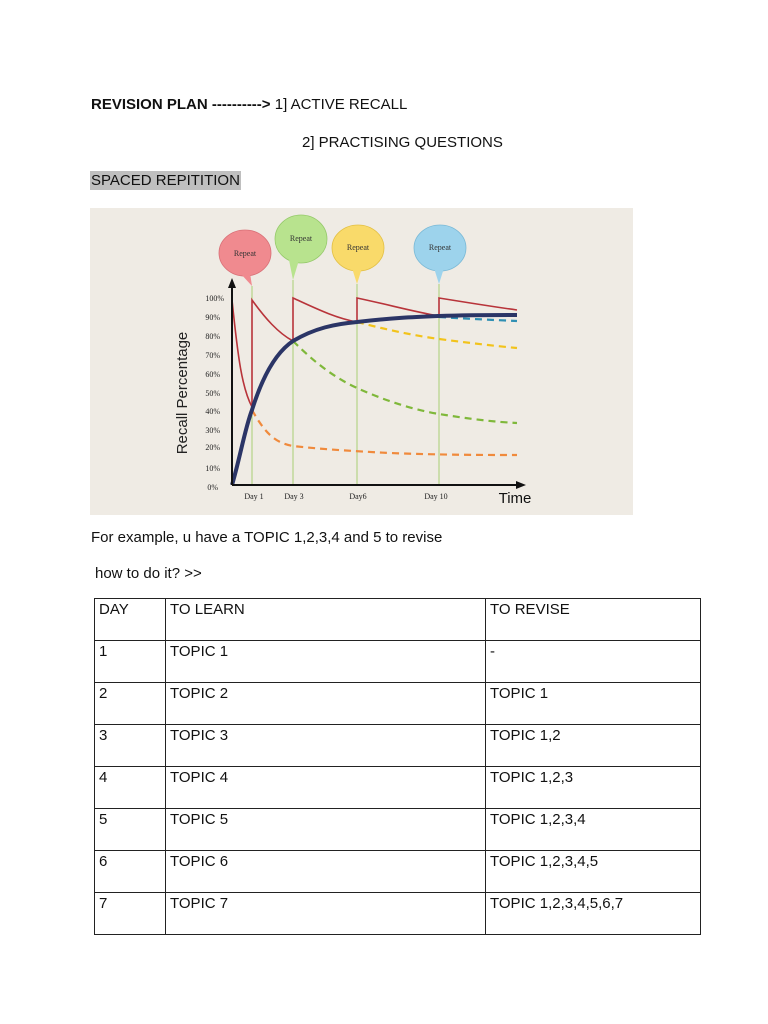 The image size is (768, 1024). What do you see at coordinates (325, 703) in the screenshot?
I see `cell-to-learn: TOPIC 2` at bounding box center [325, 703].